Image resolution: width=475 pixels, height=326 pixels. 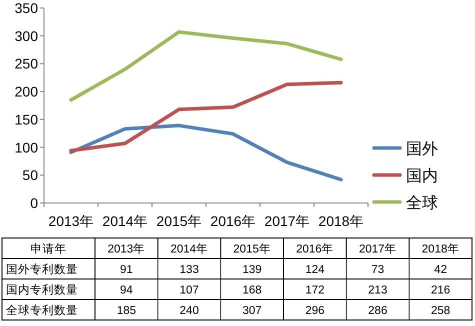 I want to click on y-tick-label: 100, so click(x=26, y=147).